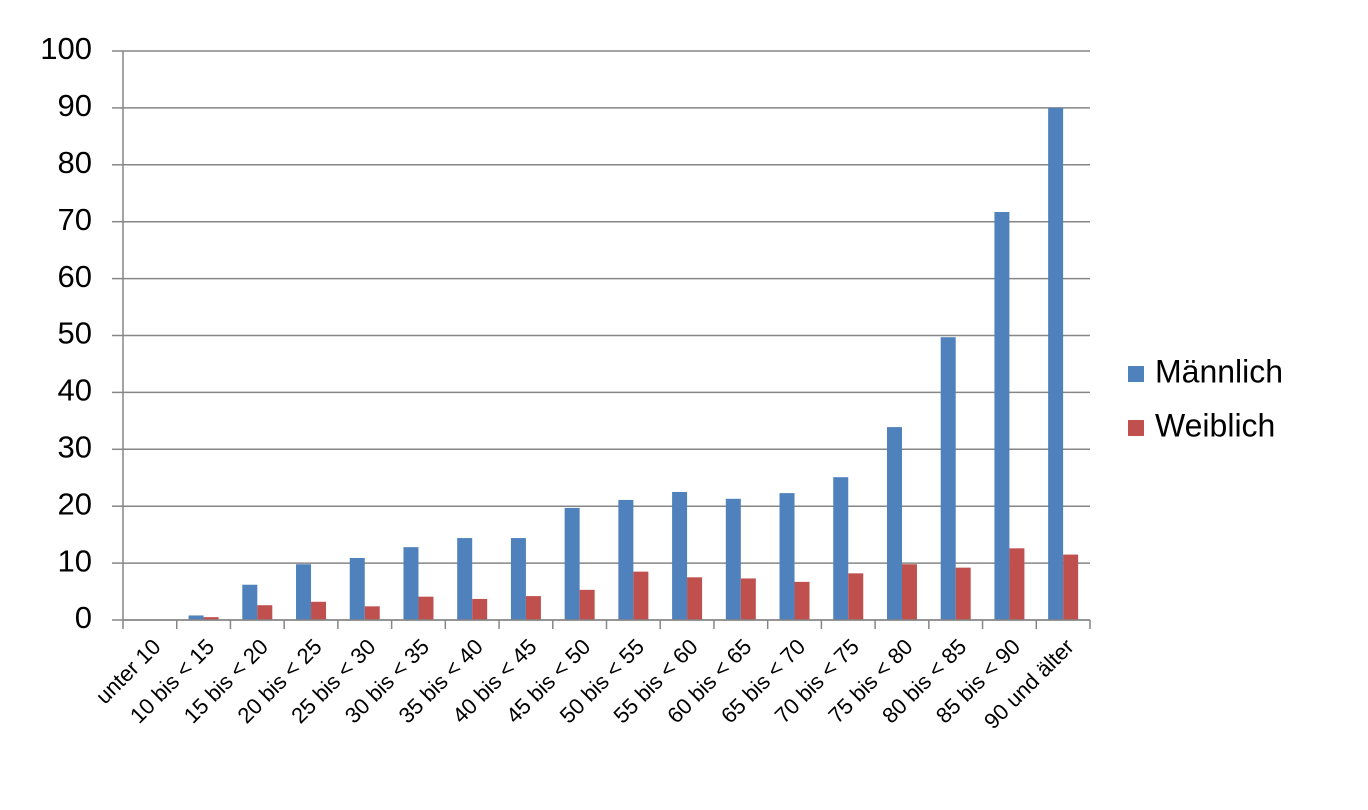 The width and height of the screenshot is (1368, 810). Describe the element at coordinates (75, 162) in the screenshot. I see `y-tick-label: 80` at that location.